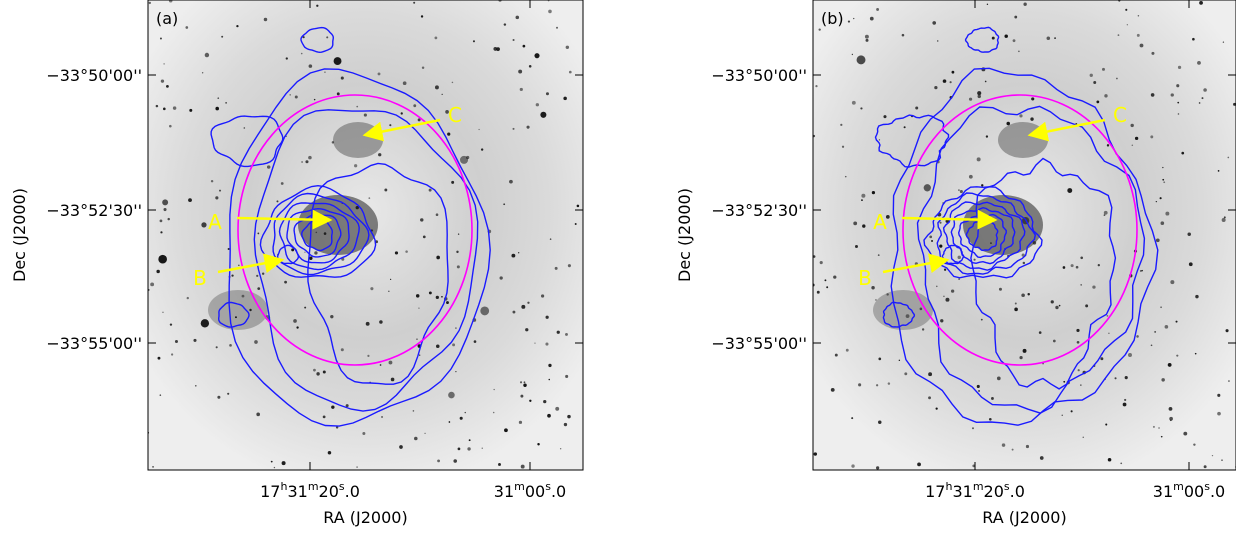  I want to click on x-axis-label: RA (J2000), so click(1024, 517).